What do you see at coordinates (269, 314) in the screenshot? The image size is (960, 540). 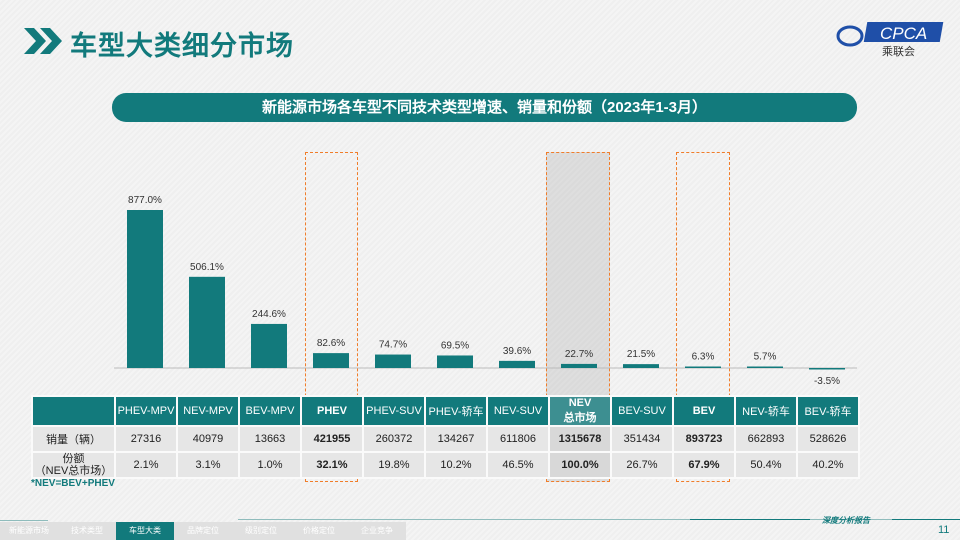 I see `data-label: 244.6%` at bounding box center [269, 314].